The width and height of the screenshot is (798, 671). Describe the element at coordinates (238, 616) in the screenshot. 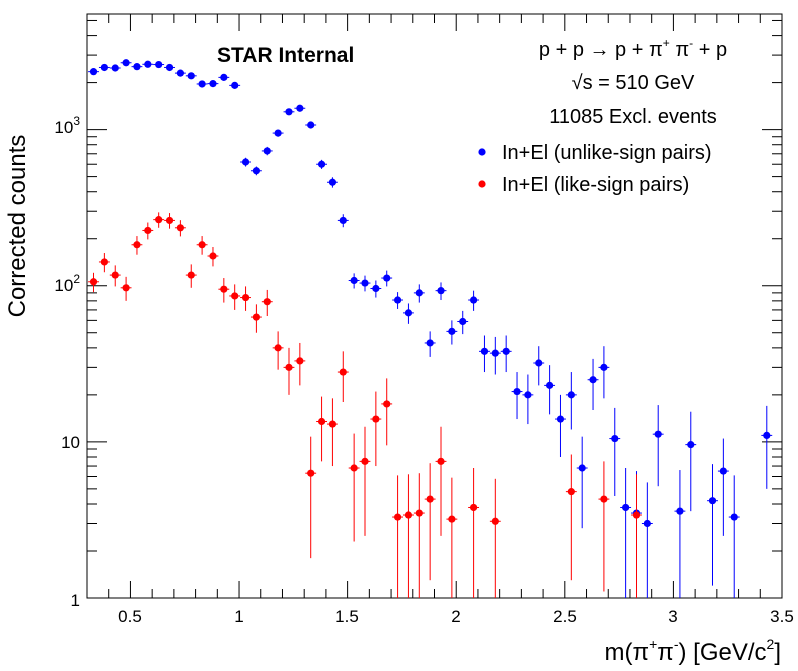

I see `x-tick-label-1: 1` at that location.